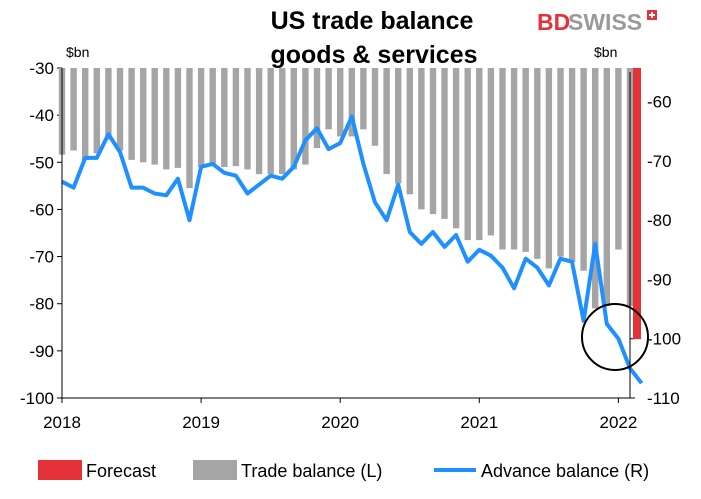  I want to click on legend-swatch-trade-balance, so click(215, 470).